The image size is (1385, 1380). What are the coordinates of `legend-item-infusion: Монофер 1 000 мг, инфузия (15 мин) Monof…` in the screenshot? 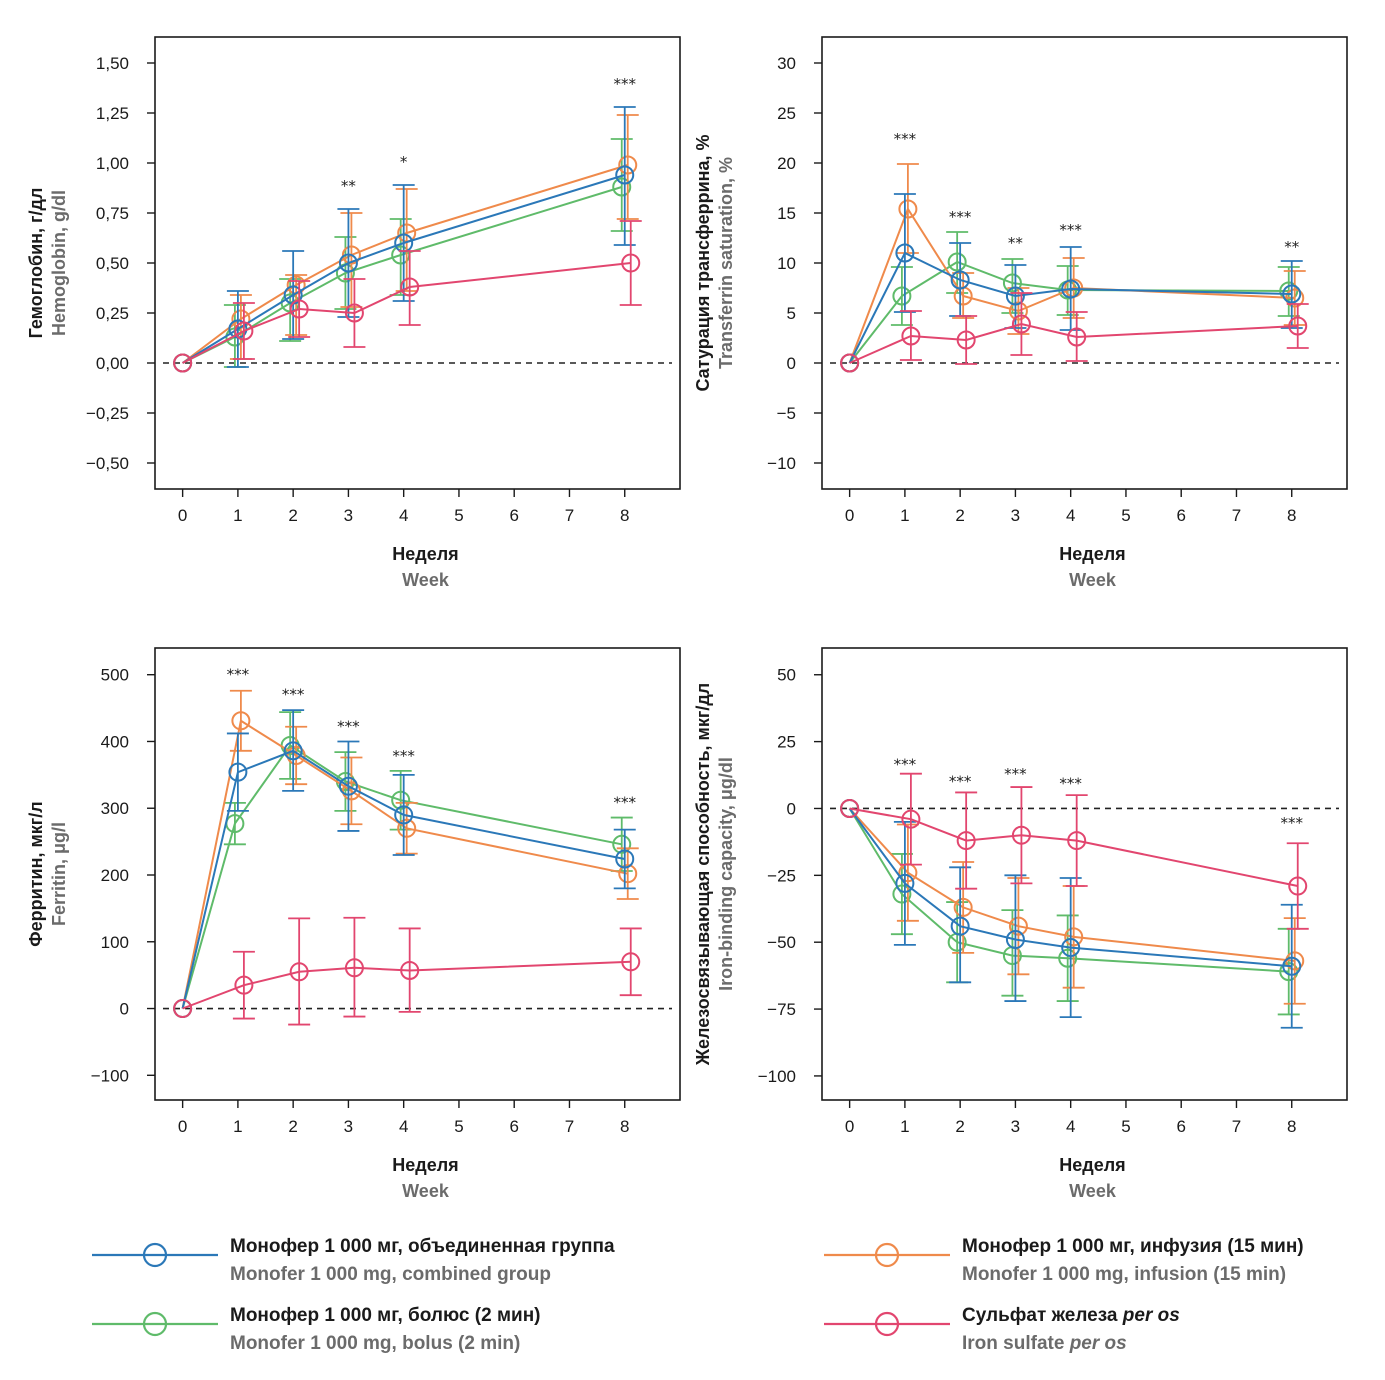 It's located at (1102, 1260).